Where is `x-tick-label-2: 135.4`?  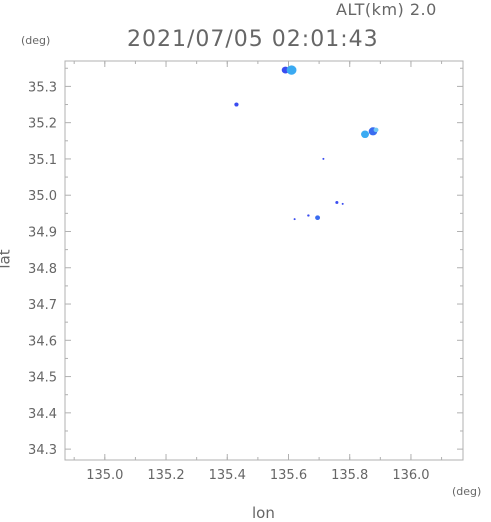
x-tick-label-2: 135.4 is located at coordinates (227, 475).